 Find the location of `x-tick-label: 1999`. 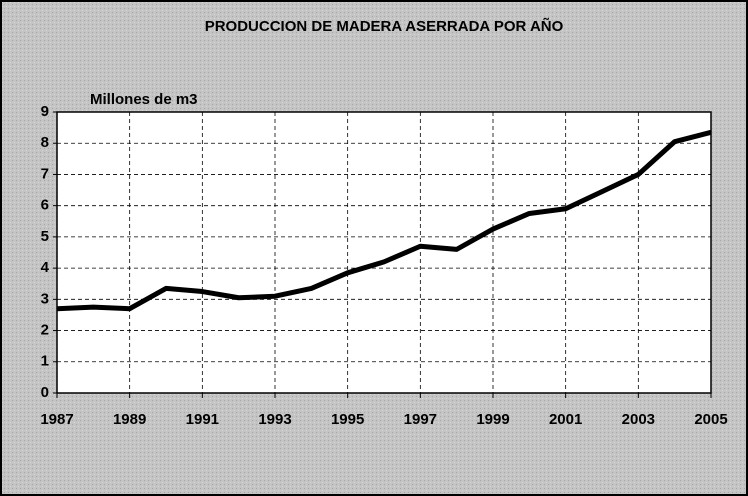

x-tick-label: 1999 is located at coordinates (492, 419).